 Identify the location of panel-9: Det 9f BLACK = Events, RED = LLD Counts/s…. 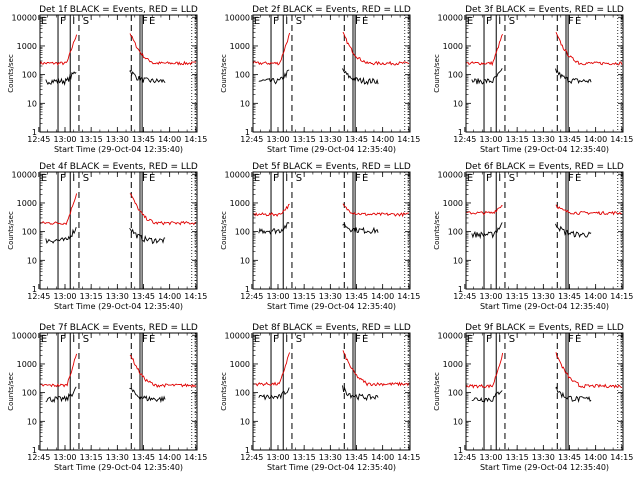
(533, 397).